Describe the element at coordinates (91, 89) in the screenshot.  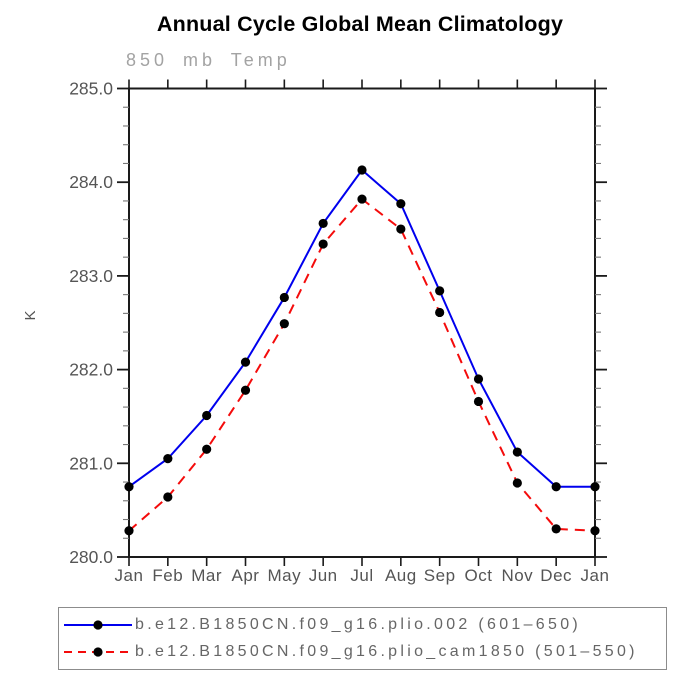
I see `y-tick-label: 285.0` at that location.